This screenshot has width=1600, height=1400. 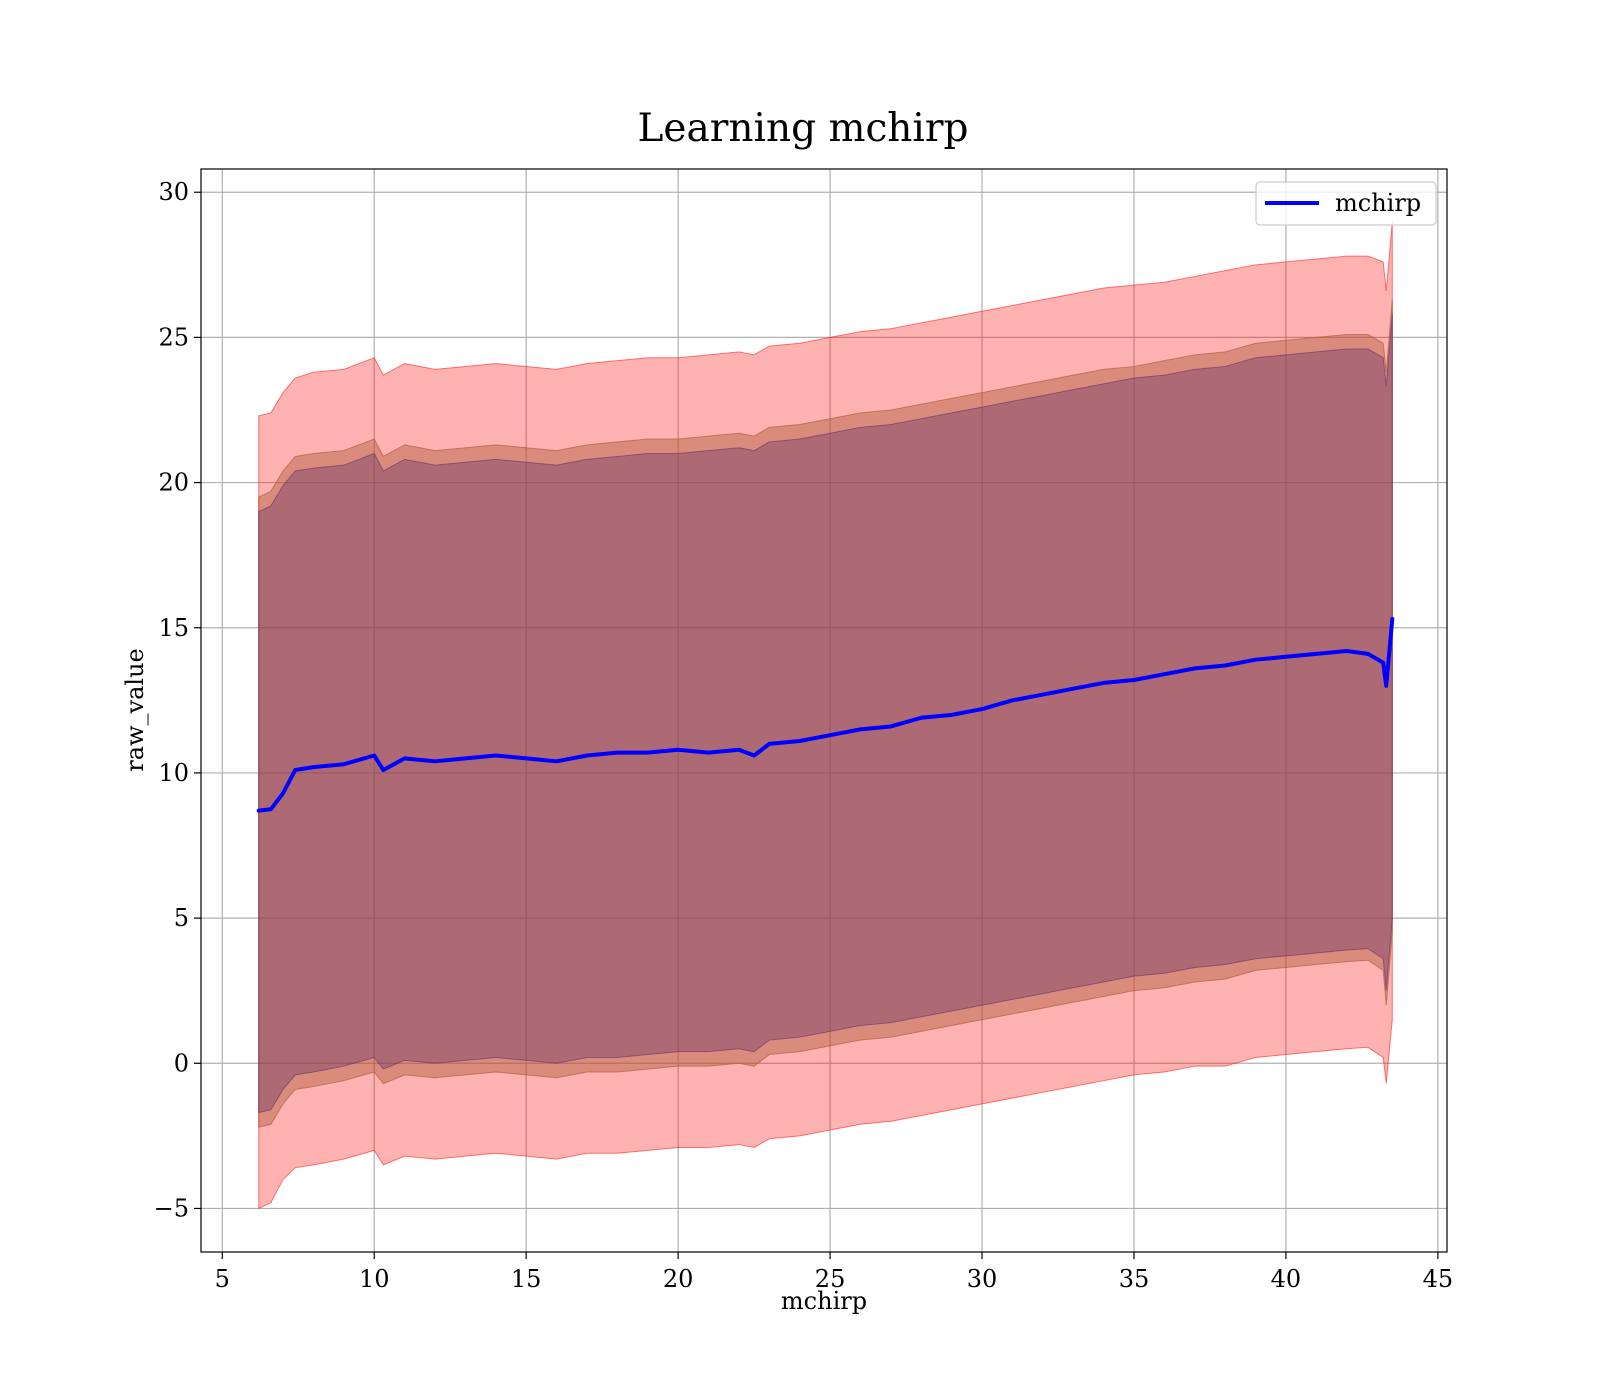 I want to click on x-tick-label: 40, so click(x=1286, y=1279).